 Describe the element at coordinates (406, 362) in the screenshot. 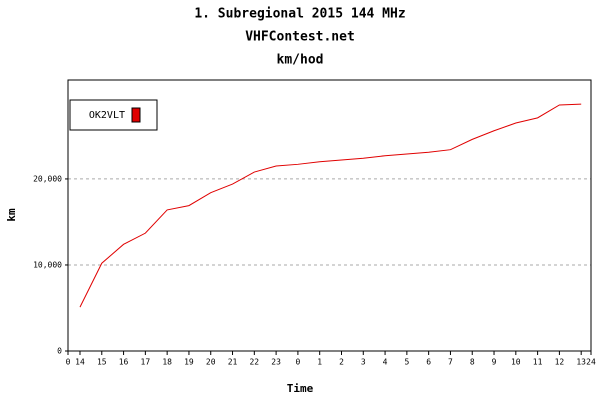

I see `x-tick-label: 5` at that location.